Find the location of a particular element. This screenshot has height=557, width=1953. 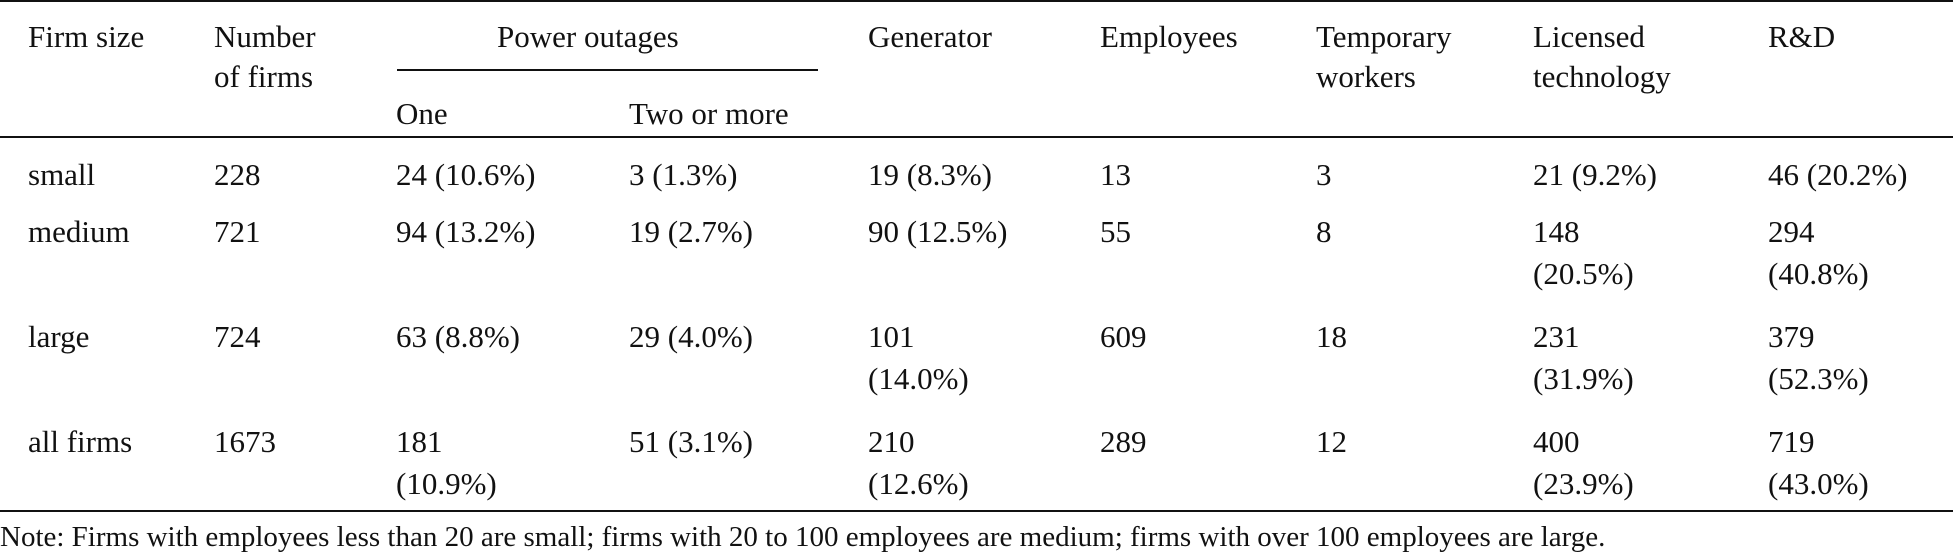

row-large-licensed-technology-line2: (31.9%) is located at coordinates (1583, 378).